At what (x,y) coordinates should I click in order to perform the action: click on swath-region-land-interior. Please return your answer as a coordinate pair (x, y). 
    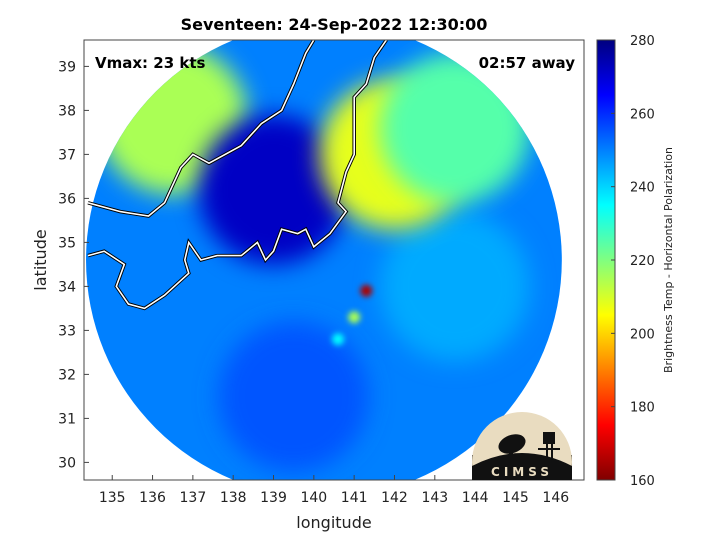
    Looking at the image, I should click on (273, 189).